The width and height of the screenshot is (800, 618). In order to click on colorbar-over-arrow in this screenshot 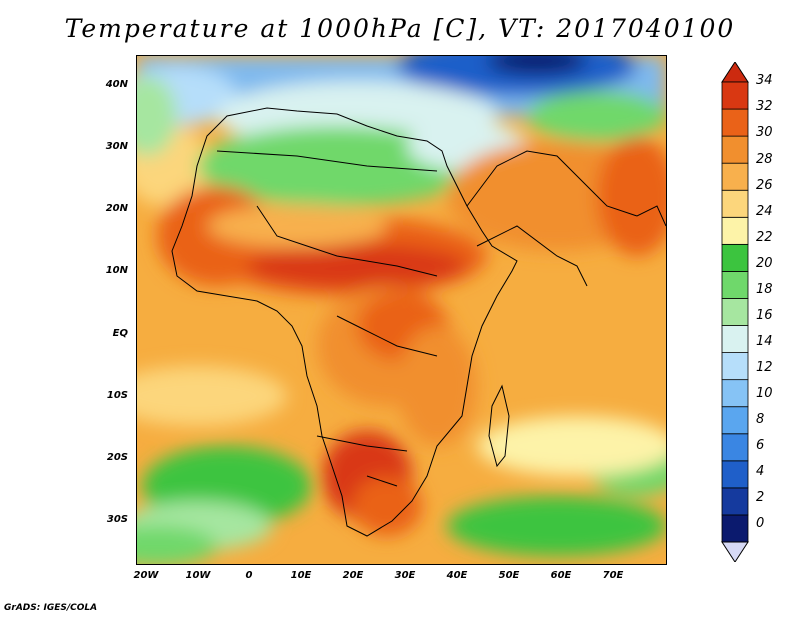, I will do `click(735, 72)`.